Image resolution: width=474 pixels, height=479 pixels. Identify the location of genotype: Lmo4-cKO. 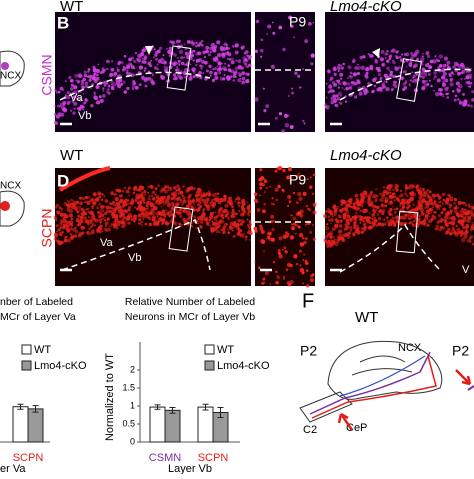
(366, 155).